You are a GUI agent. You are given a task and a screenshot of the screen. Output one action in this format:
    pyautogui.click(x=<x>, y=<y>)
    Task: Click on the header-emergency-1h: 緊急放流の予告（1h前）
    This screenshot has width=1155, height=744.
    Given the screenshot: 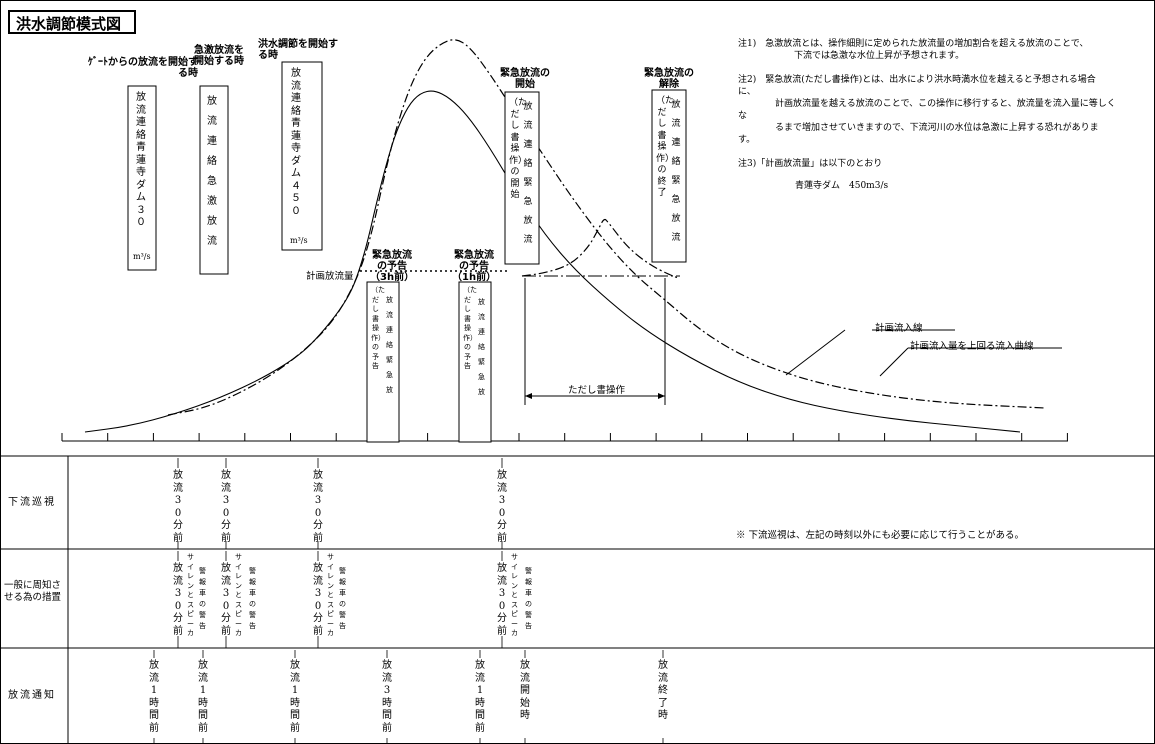 What is the action you would take?
    pyautogui.click(x=474, y=266)
    